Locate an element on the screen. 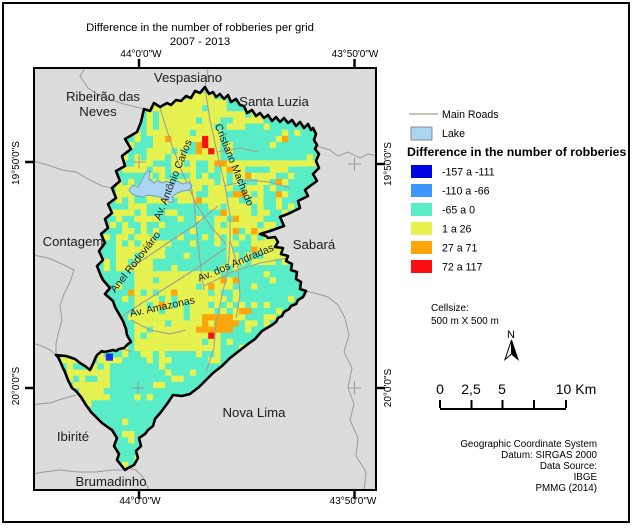 This screenshot has height=528, width=635. svg-text: Vespasiano is located at coordinates (187, 77).